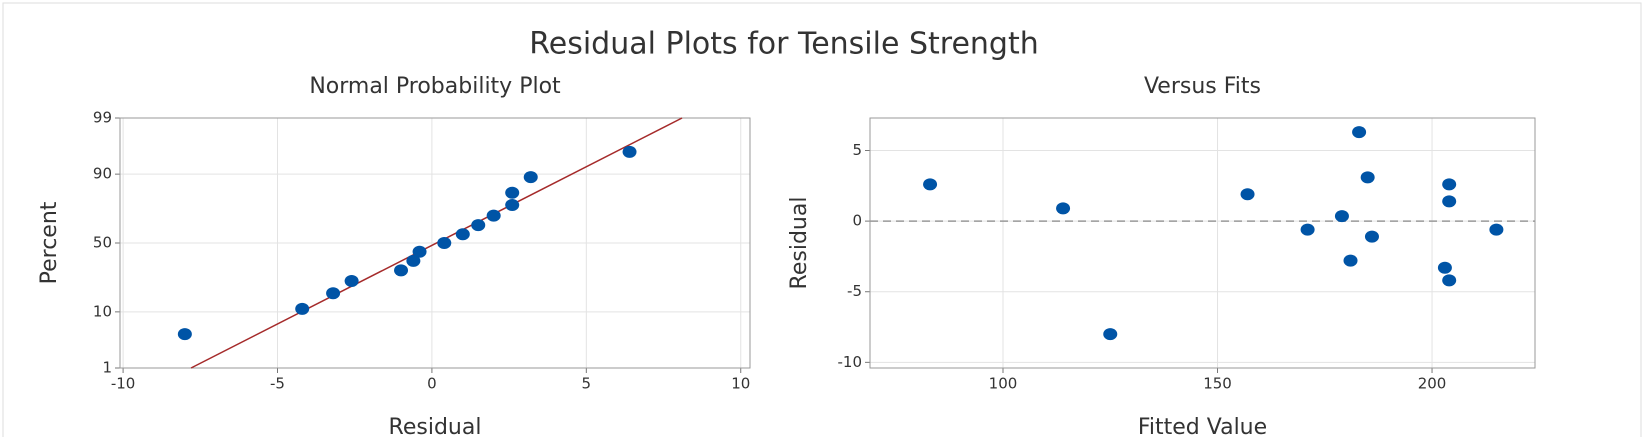 The height and width of the screenshot is (437, 1646). I want to click on y-tick-label: -5, so click(854, 291).